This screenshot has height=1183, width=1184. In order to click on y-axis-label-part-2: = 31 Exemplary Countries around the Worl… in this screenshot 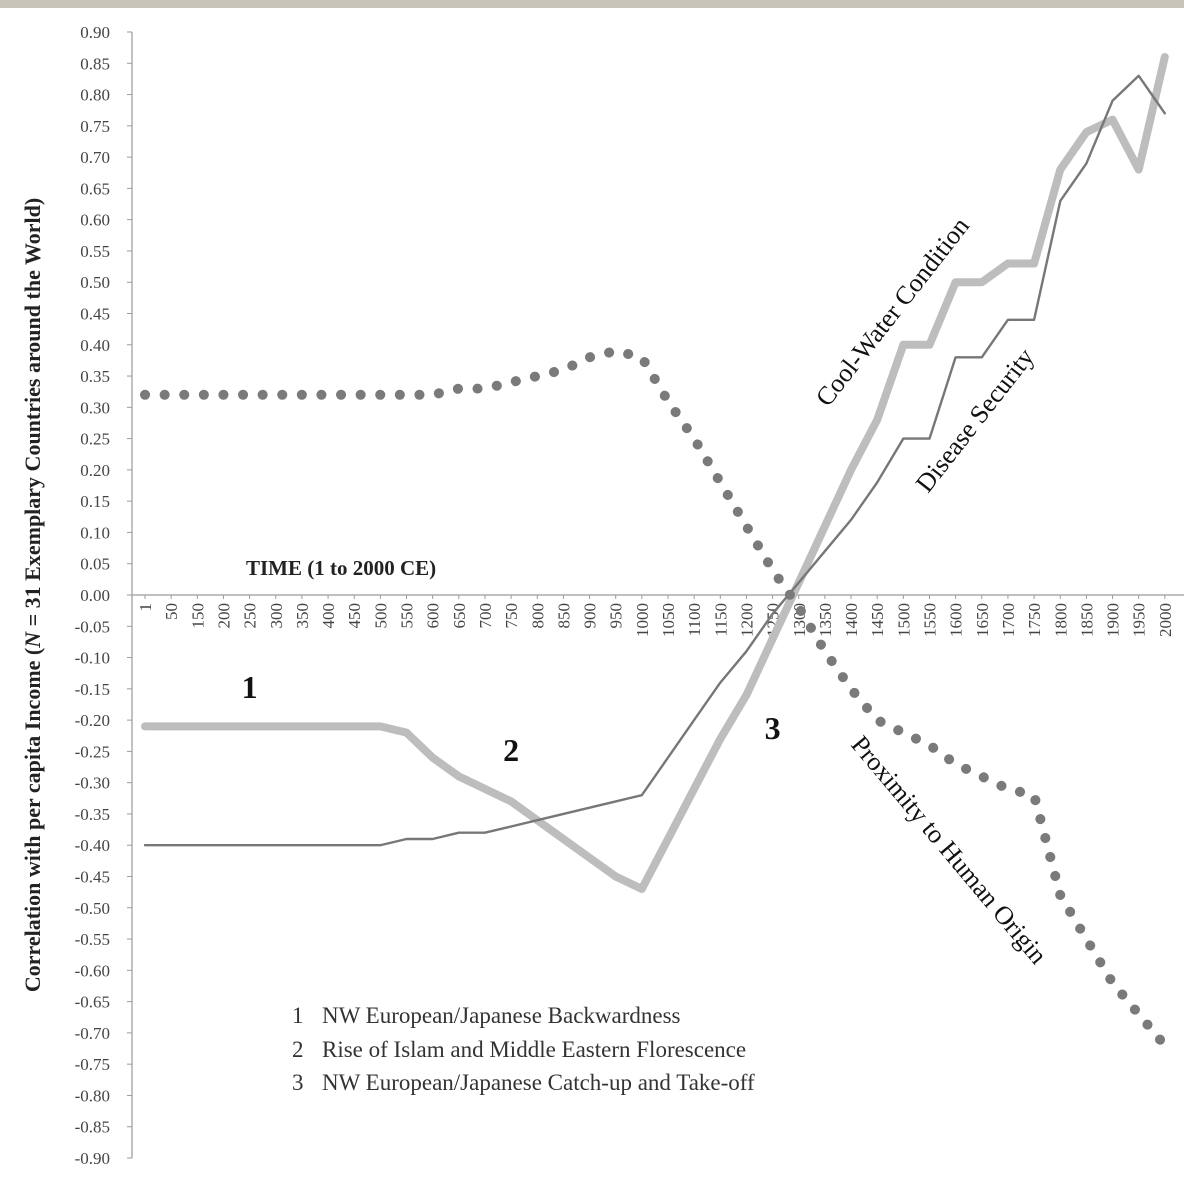, I will do `click(32, 415)`.